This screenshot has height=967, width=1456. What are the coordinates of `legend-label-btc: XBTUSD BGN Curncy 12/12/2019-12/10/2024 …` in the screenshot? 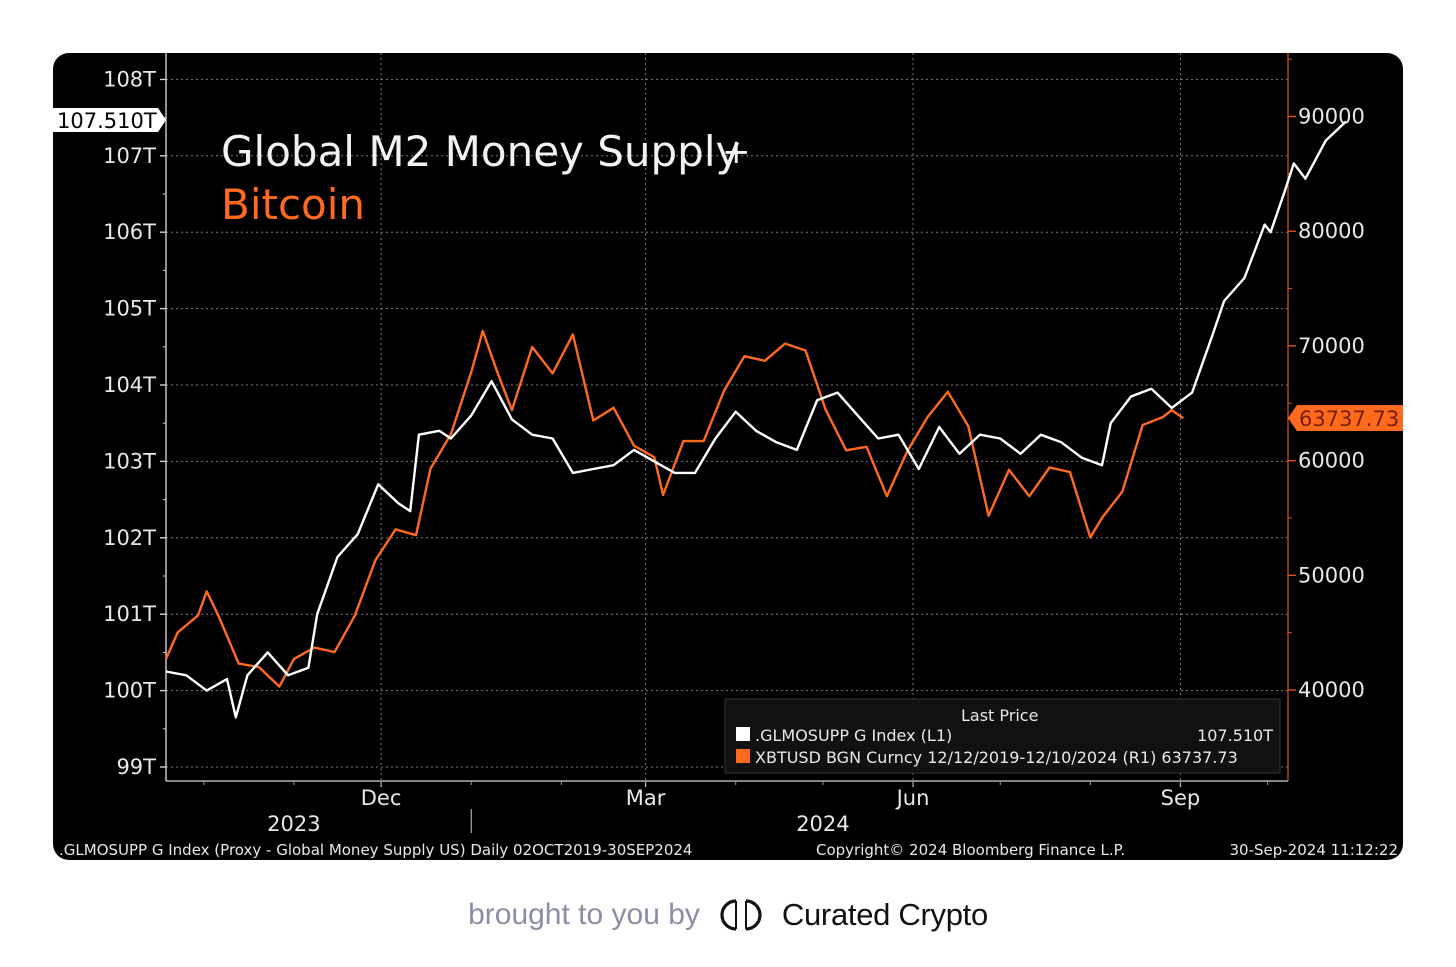 It's located at (996, 757).